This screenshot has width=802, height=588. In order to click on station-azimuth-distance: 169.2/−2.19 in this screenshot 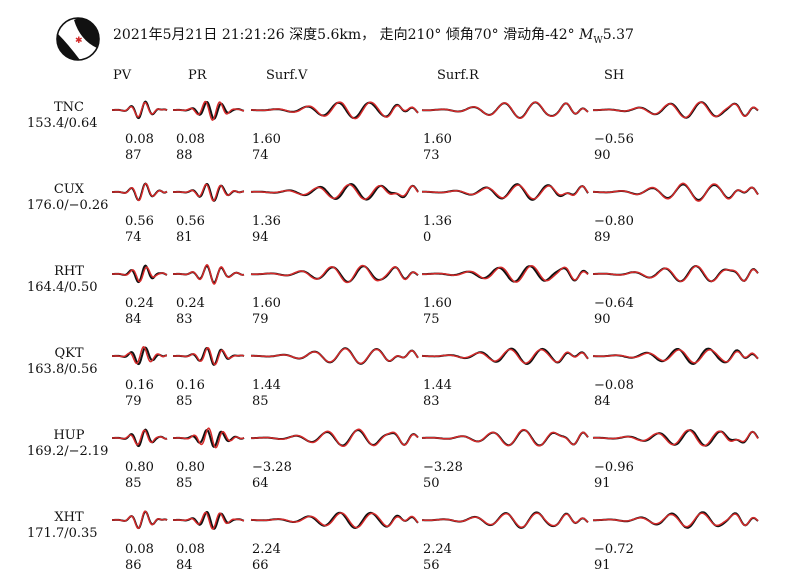, I will do `click(68, 451)`.